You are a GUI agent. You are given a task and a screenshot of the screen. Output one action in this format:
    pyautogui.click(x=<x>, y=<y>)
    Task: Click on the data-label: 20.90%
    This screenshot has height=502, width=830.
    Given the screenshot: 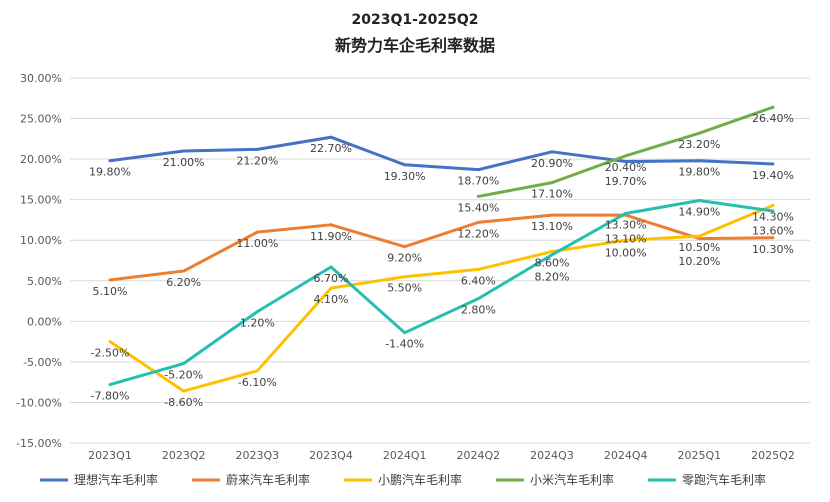 What is the action you would take?
    pyautogui.click(x=552, y=163)
    